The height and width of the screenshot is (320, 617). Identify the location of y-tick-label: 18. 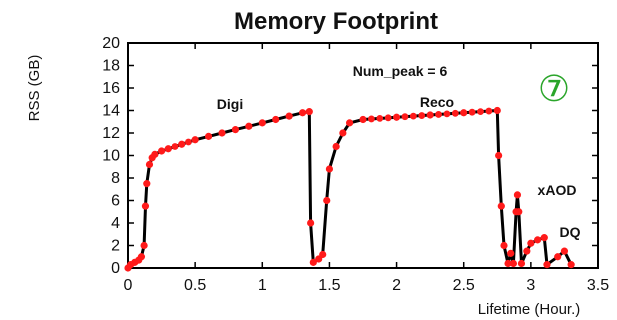
(111, 66).